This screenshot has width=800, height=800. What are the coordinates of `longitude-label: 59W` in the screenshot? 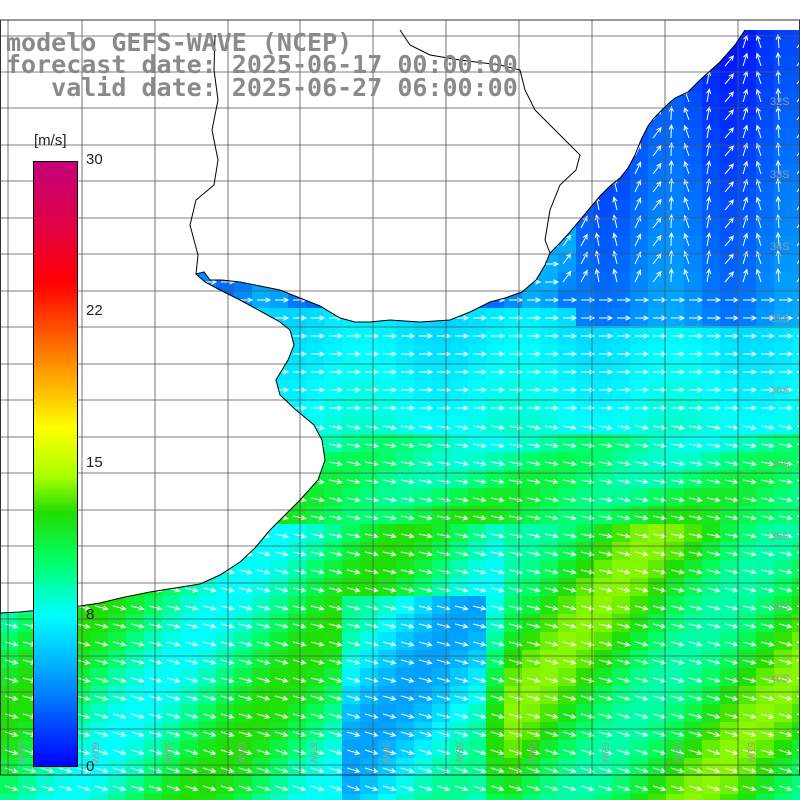 It's located at (167, 752).